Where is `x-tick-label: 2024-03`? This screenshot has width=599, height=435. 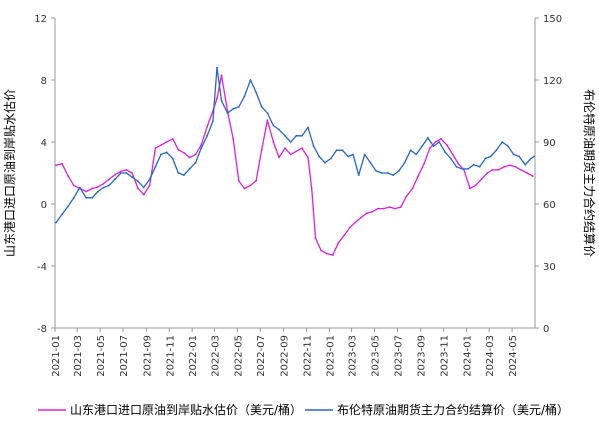
x-tick-label: 2024-03 is located at coordinates (490, 356).